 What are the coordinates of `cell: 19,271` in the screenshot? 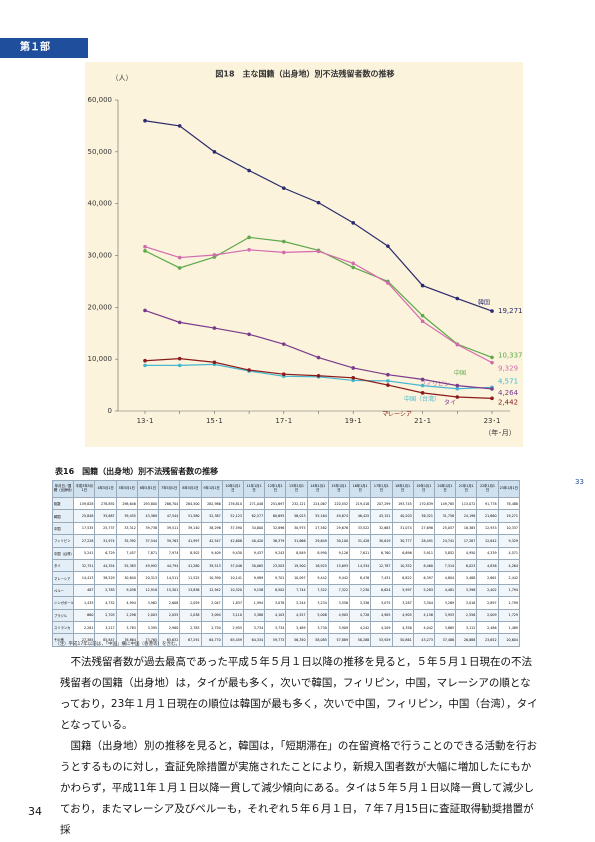 It's located at (509, 516).